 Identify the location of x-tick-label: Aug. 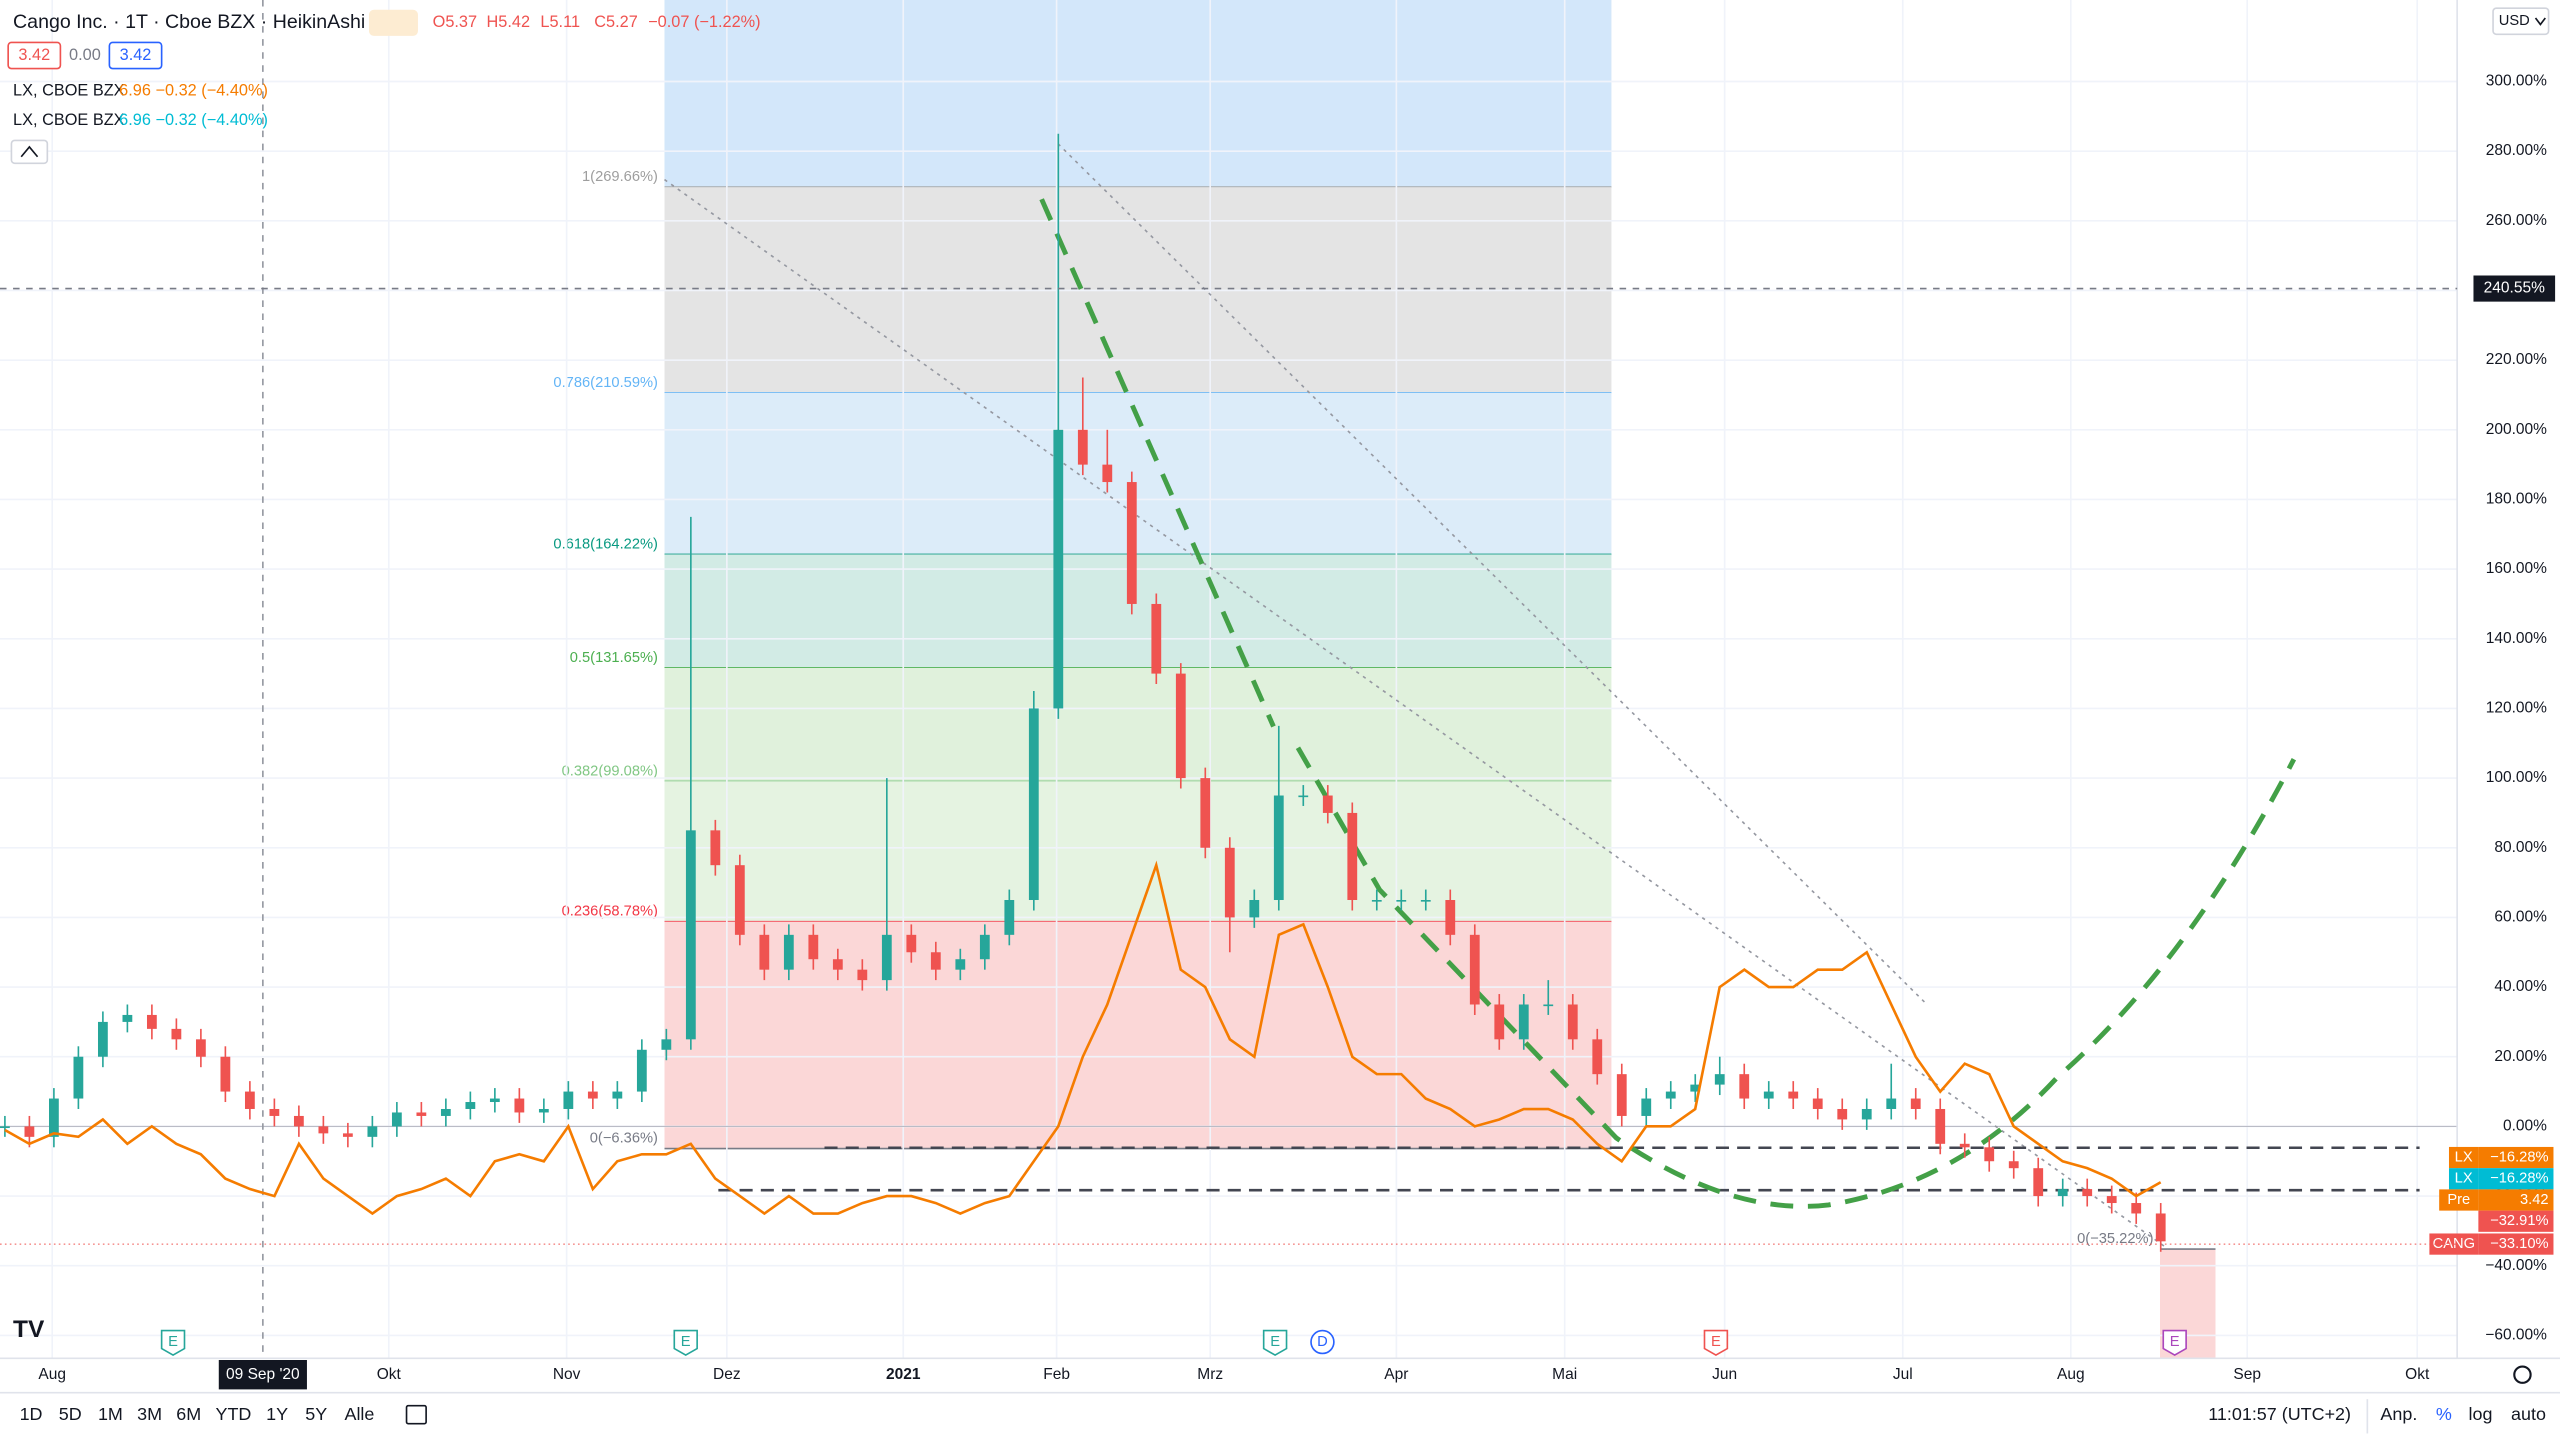
(2071, 1374).